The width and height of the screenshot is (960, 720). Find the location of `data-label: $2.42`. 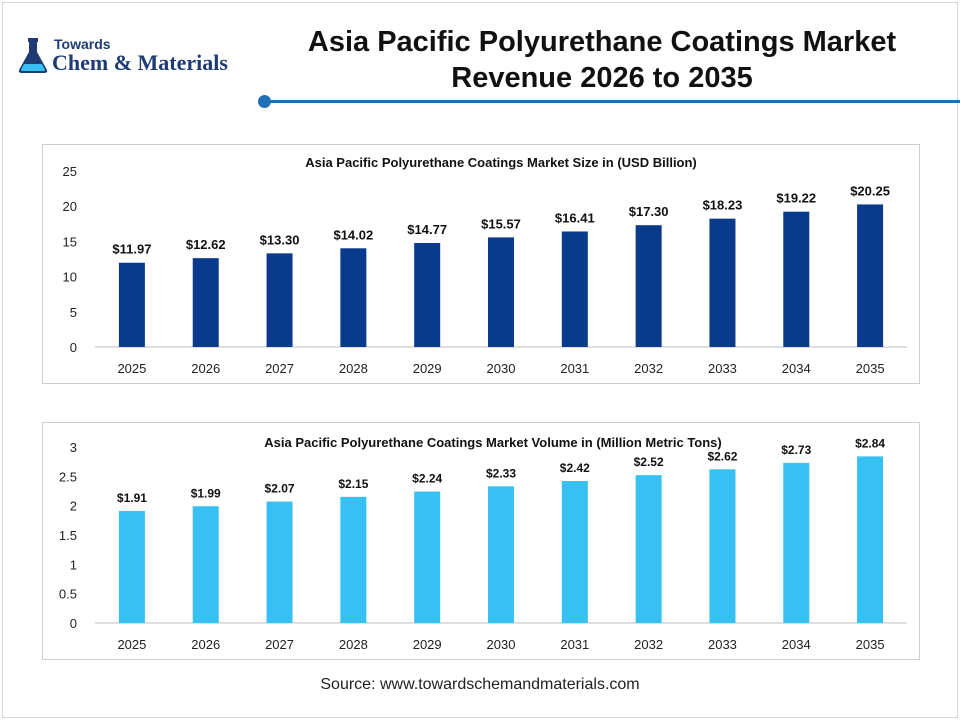

data-label: $2.42 is located at coordinates (575, 468).